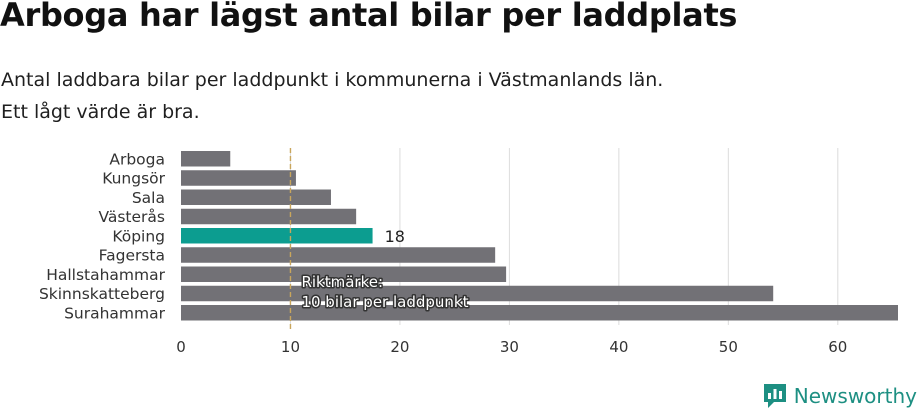 The width and height of the screenshot is (920, 415). What do you see at coordinates (399, 347) in the screenshot?
I see `x-tick-label: 20` at bounding box center [399, 347].